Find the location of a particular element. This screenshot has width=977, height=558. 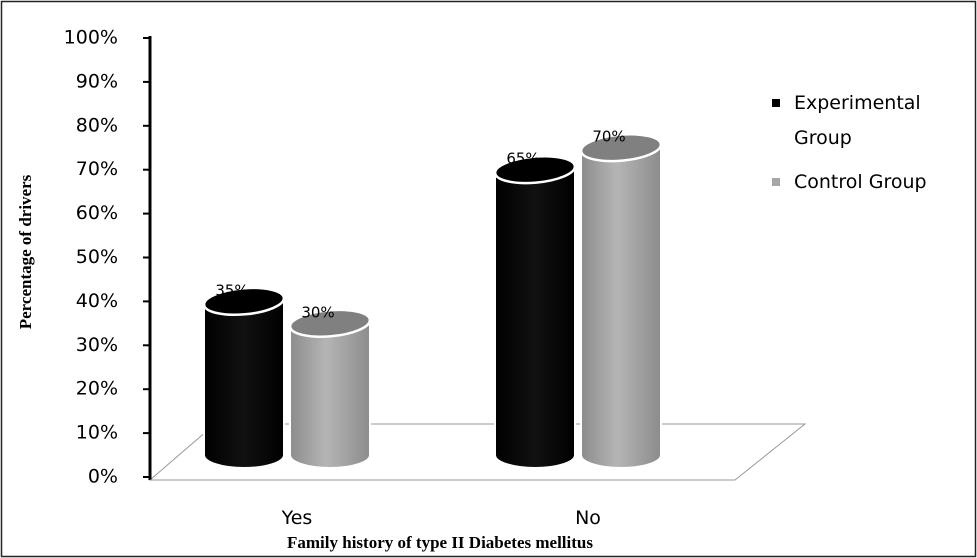

value-label: 70% is located at coordinates (608, 137).